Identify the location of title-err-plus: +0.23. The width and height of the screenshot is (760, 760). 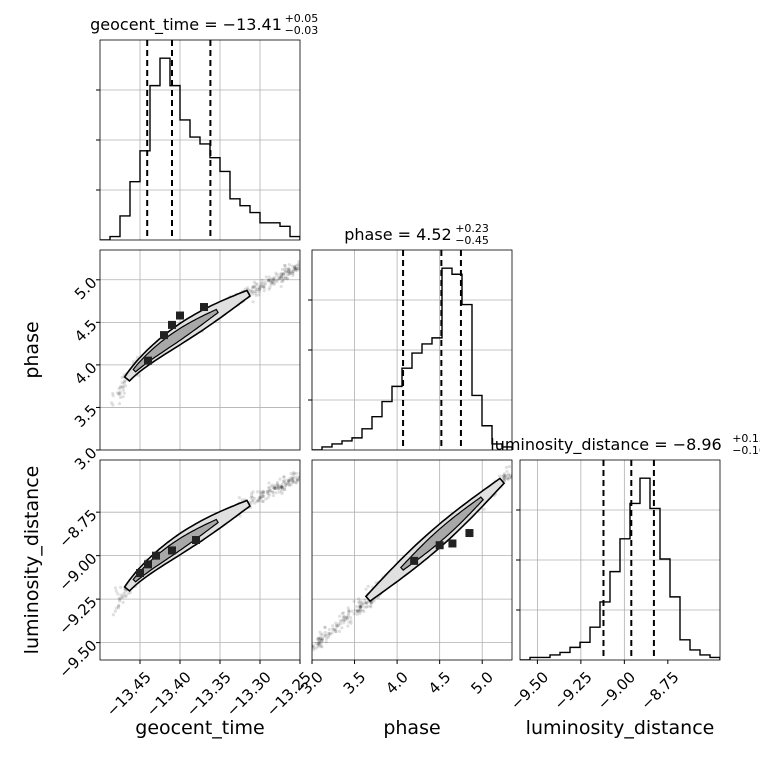
(472, 228).